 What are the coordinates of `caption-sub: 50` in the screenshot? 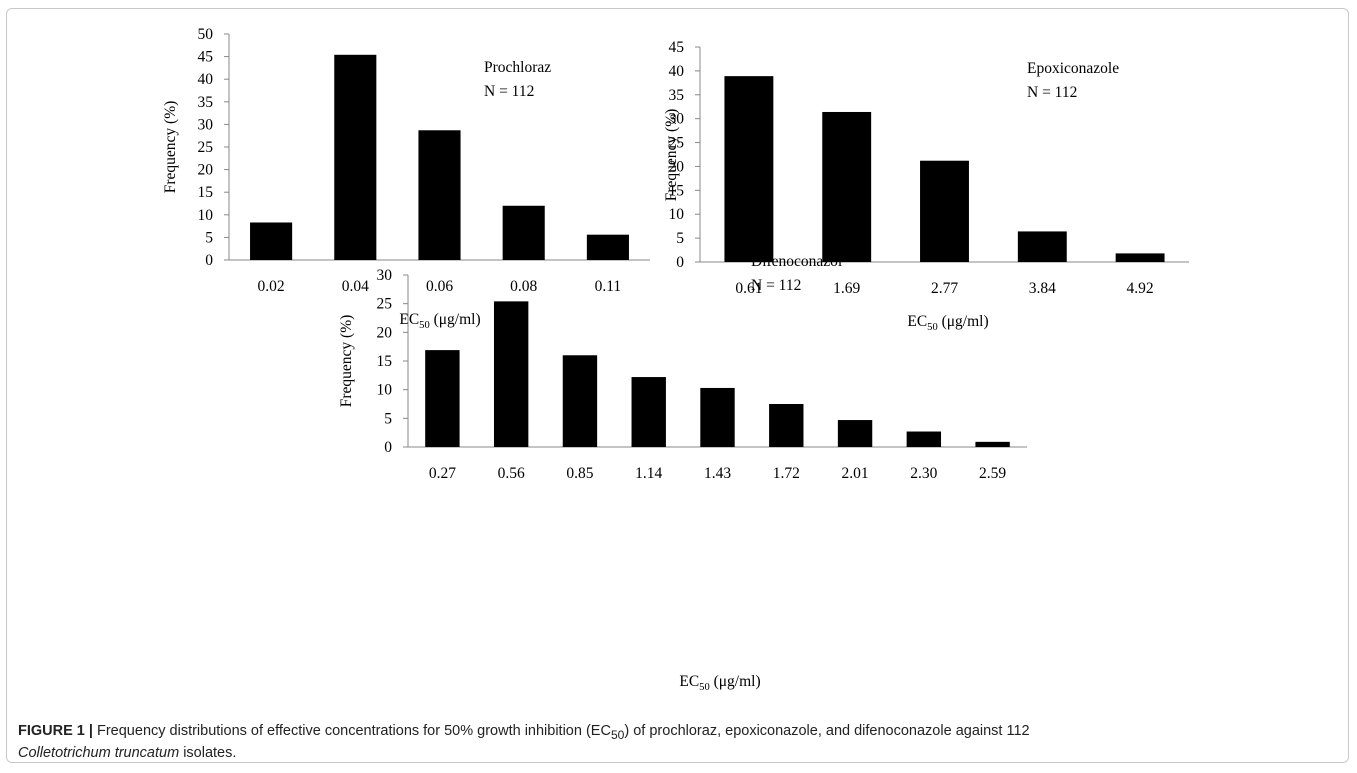 It's located at (617, 734).